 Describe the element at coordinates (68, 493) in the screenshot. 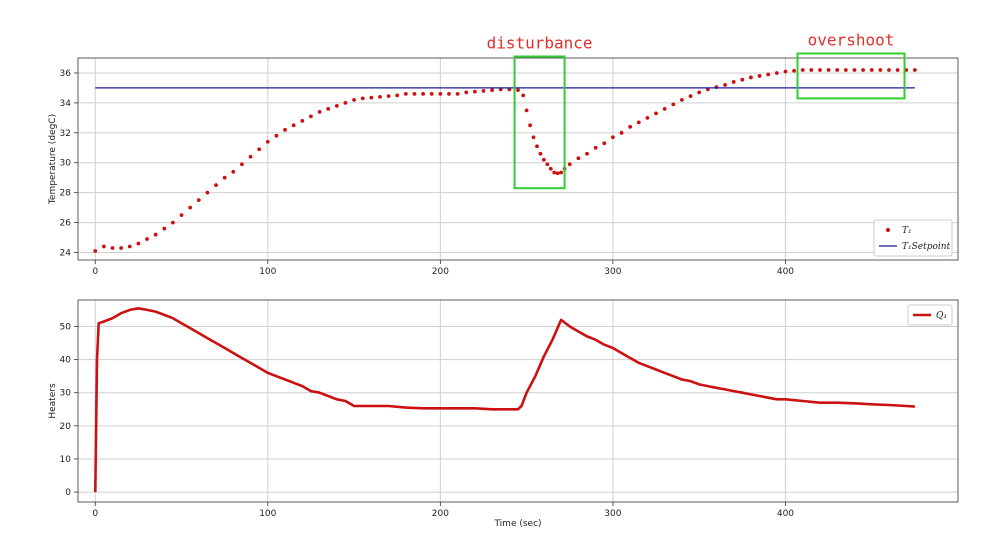

I see `heaters-ytick-label: 0` at that location.